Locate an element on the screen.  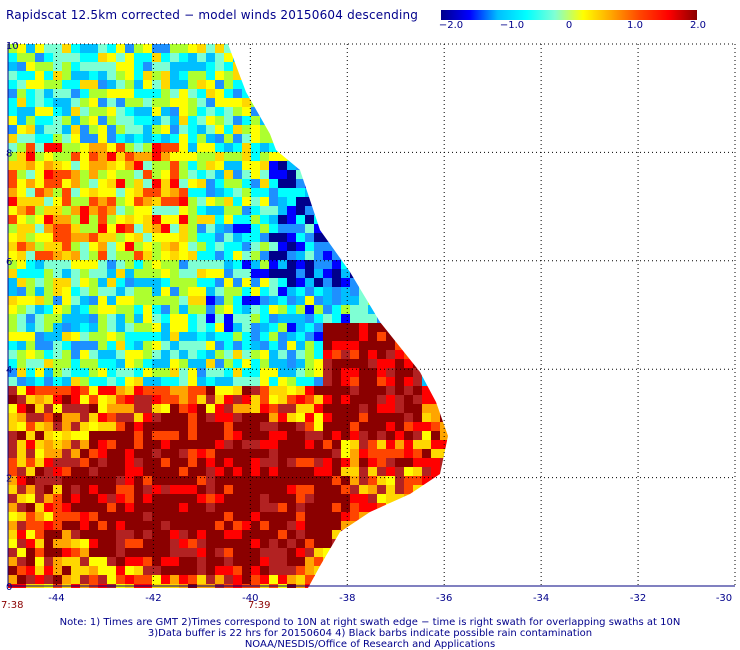
y-tick-label: 10 is located at coordinates (12, 46).